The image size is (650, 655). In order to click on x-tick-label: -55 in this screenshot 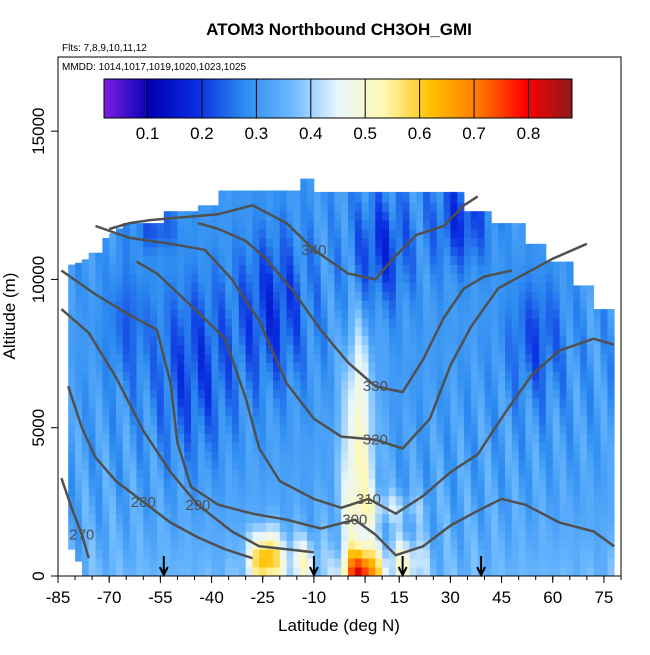, I will do `click(160, 597)`.